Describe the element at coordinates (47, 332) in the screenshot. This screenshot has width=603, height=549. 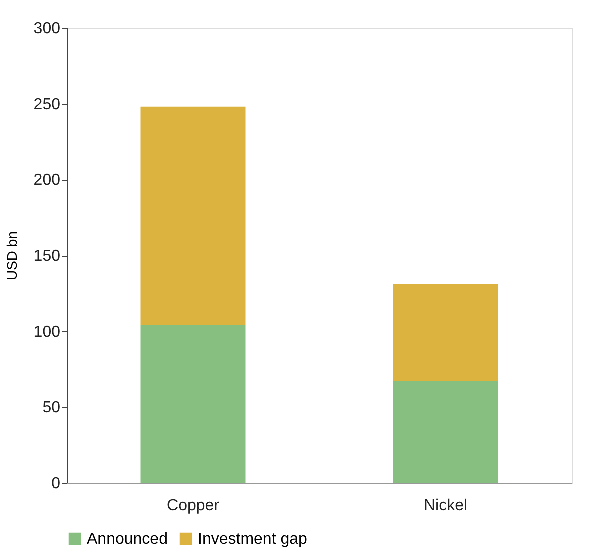
I see `y-tick-label: 100` at that location.